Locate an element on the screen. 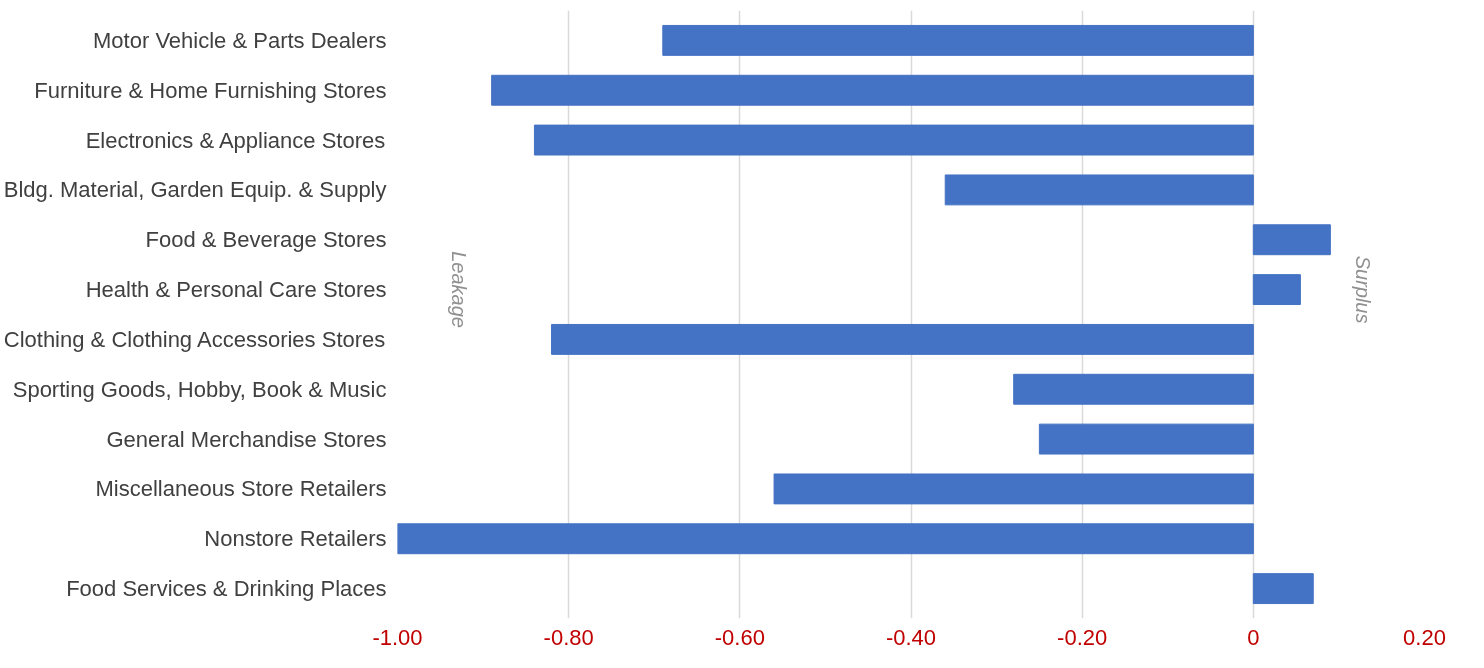 The height and width of the screenshot is (668, 1484). x-tick-label: -0.60 is located at coordinates (739, 637).